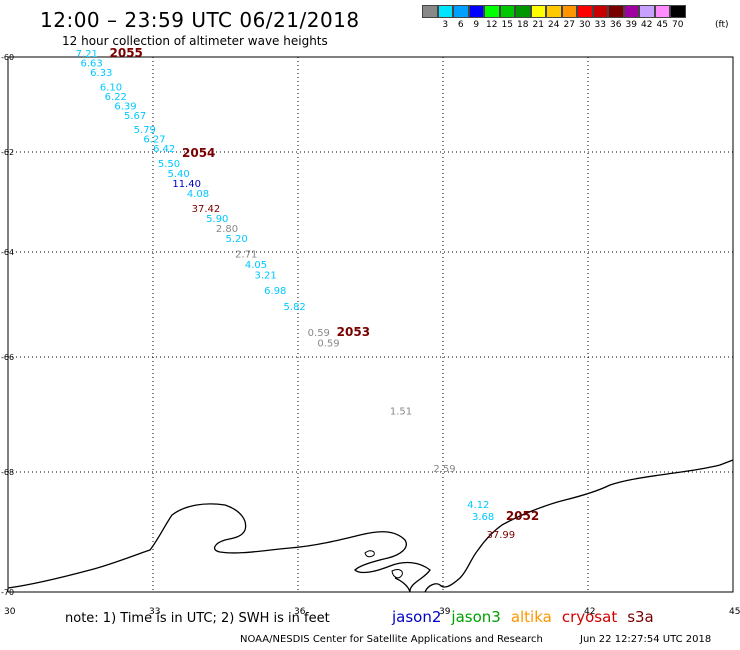 This screenshot has width=740, height=650. Describe the element at coordinates (569, 25) in the screenshot. I see `legend-label: 27` at that location.